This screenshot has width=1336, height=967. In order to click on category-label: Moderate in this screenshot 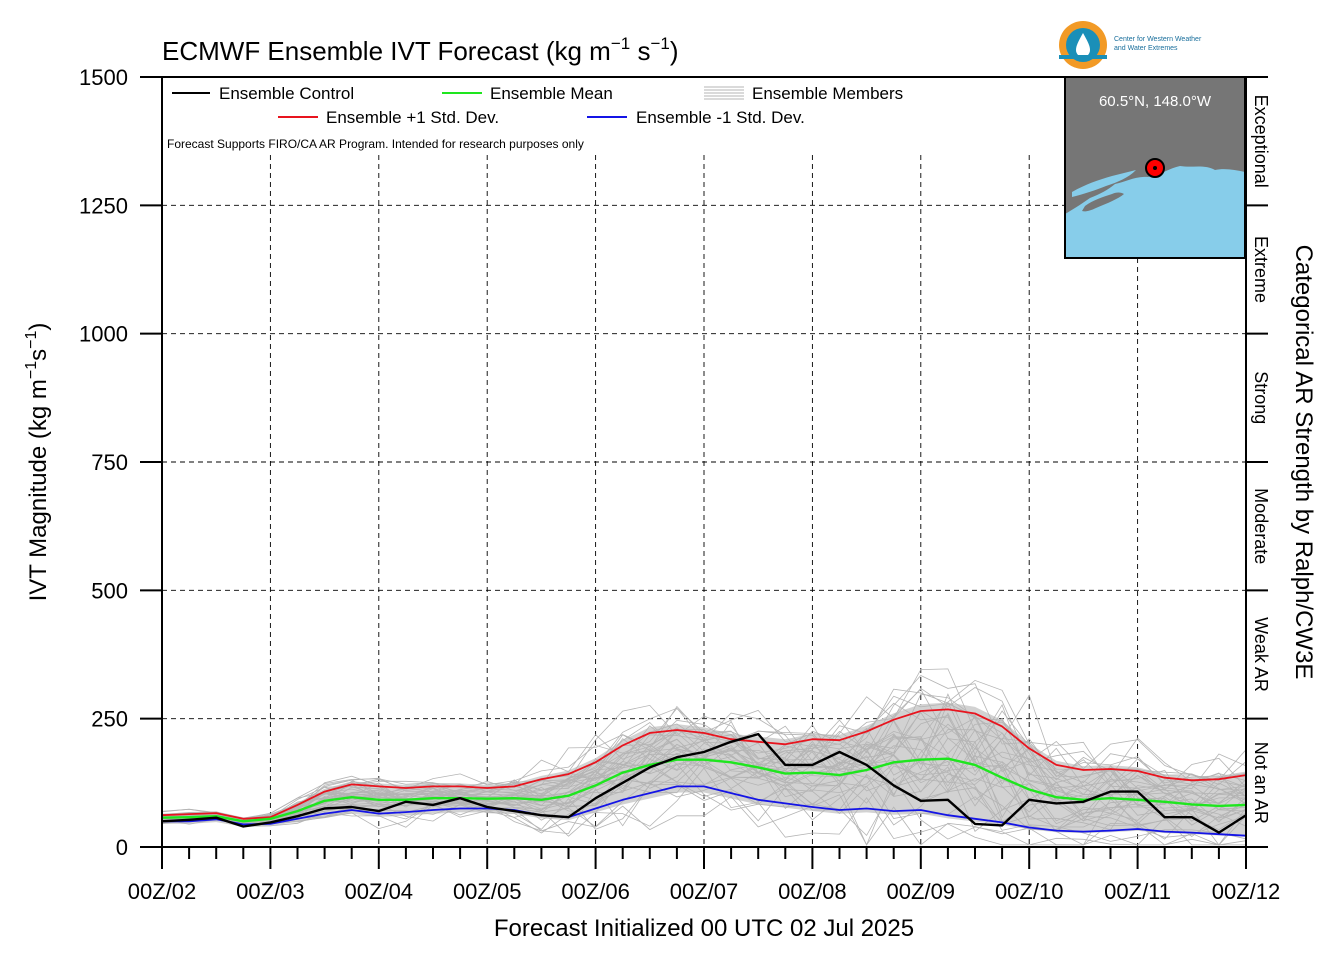, I will do `click(1261, 526)`.